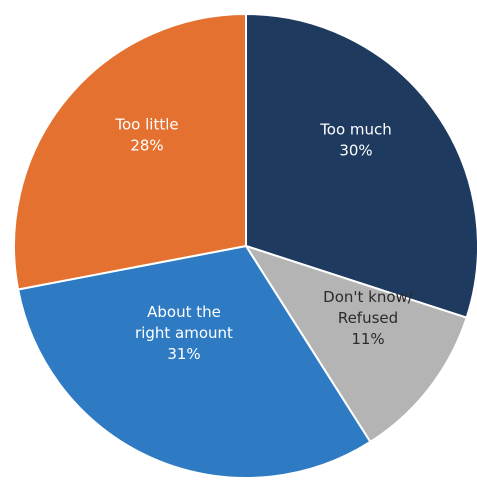 The image size is (477, 481). Describe the element at coordinates (355, 140) in the screenshot. I see `slice-label-too-much: Too much 30%` at that location.